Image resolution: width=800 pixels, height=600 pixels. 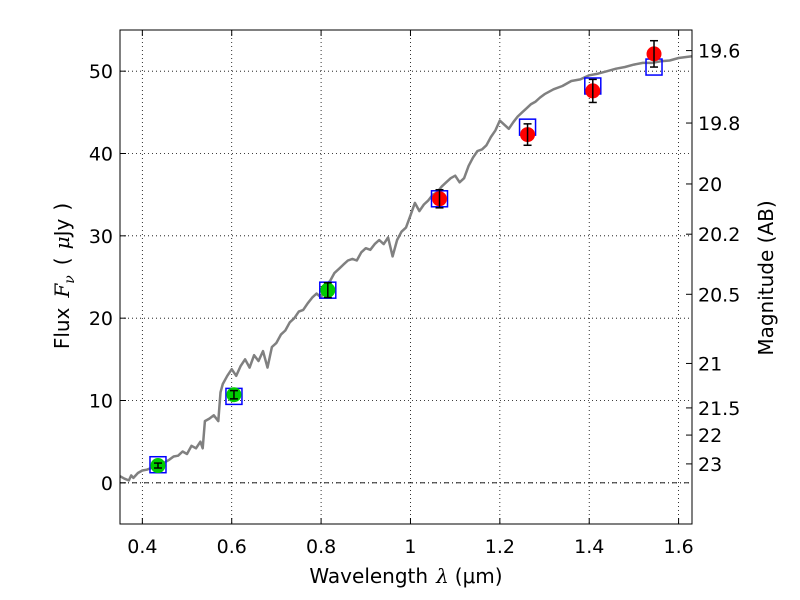 I want to click on y-axis-unit-open: (, so click(x=62, y=261).